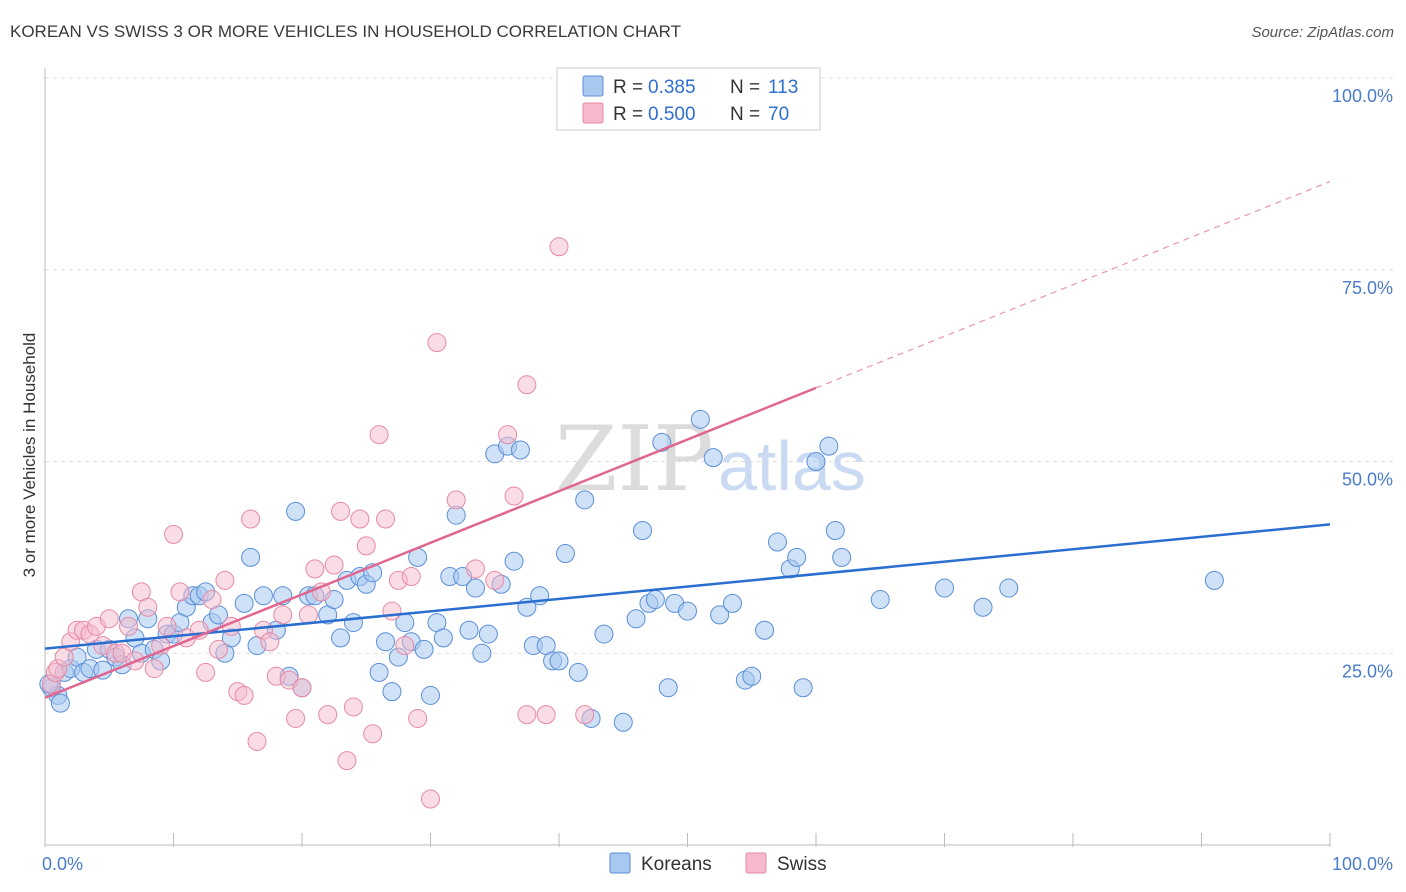 The image size is (1406, 892). Describe the element at coordinates (745, 114) in the screenshot. I see `legend-n-label-swiss: N =` at that location.